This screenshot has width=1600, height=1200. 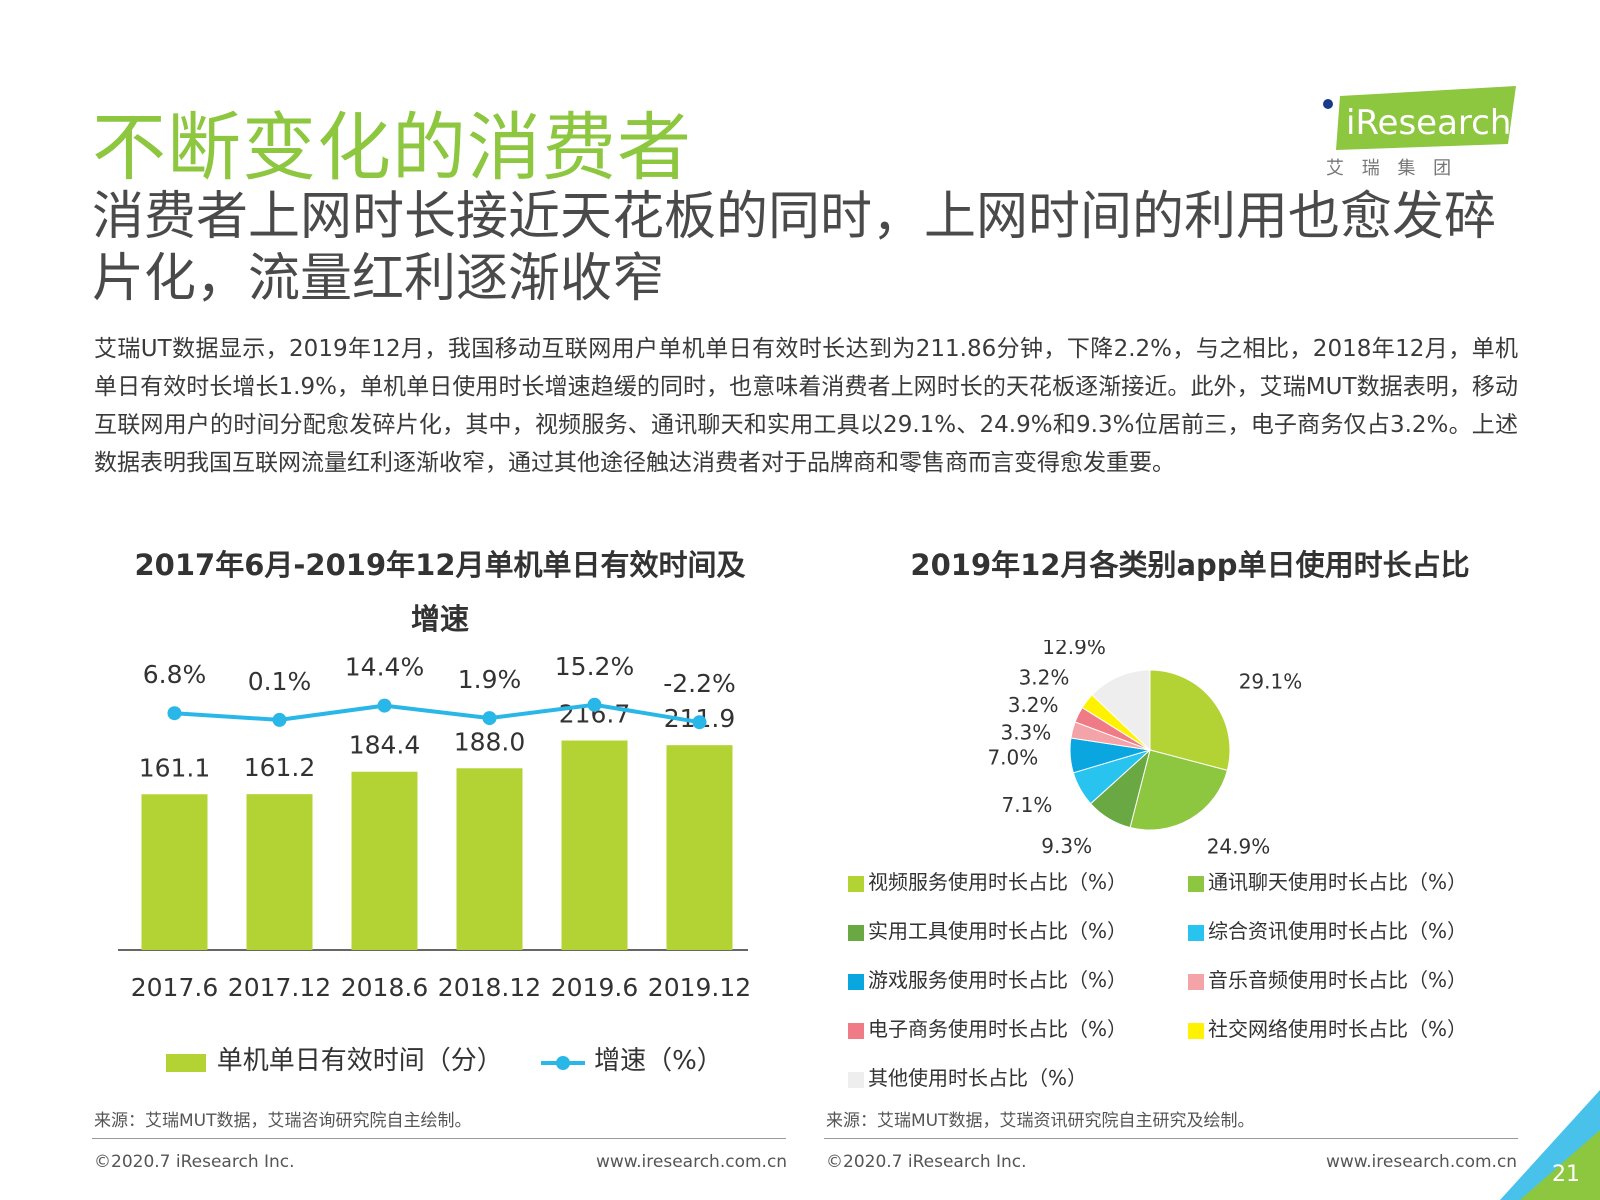 I want to click on pie-legend-item: 社交网络使用时长占比（%）, so click(x=1327, y=1029).